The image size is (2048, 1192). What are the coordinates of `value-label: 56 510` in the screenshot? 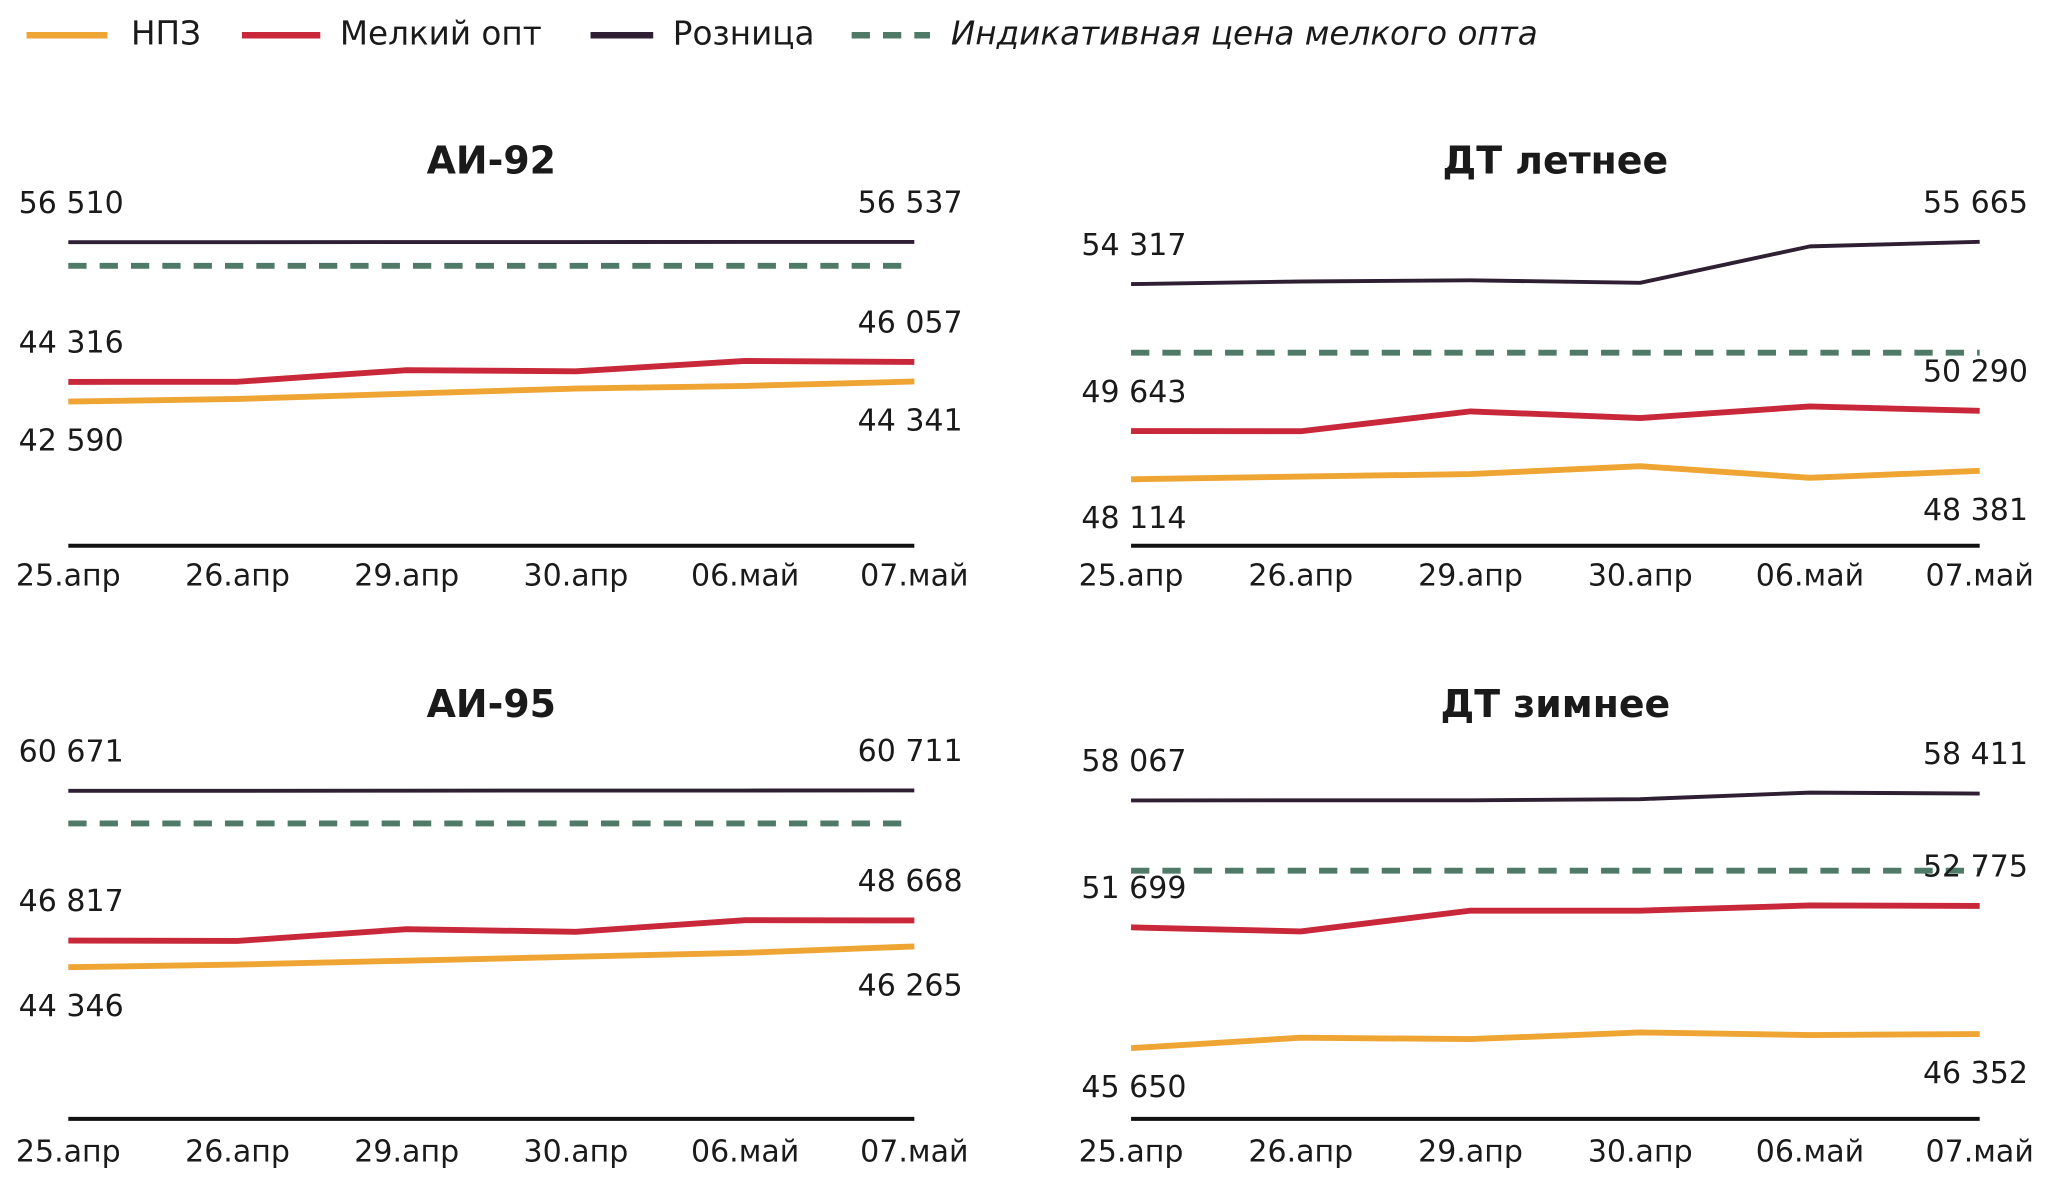 It's located at (71, 203).